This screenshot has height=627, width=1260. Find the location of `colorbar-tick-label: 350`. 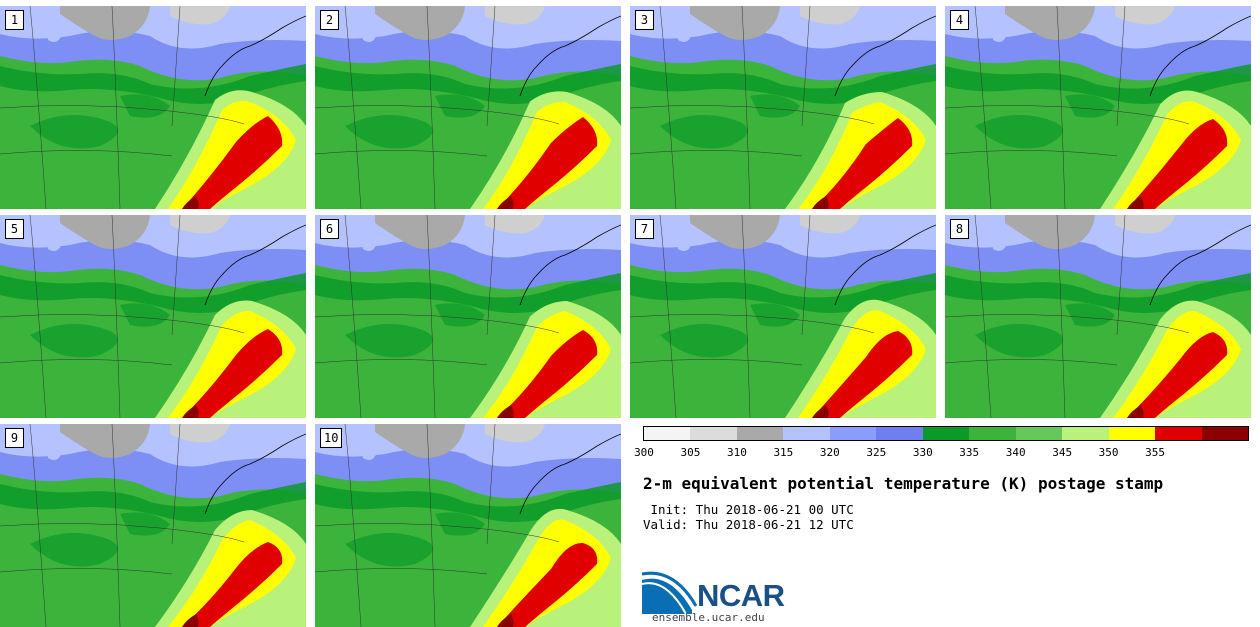

colorbar-tick-label: 350 is located at coordinates (1108, 452).